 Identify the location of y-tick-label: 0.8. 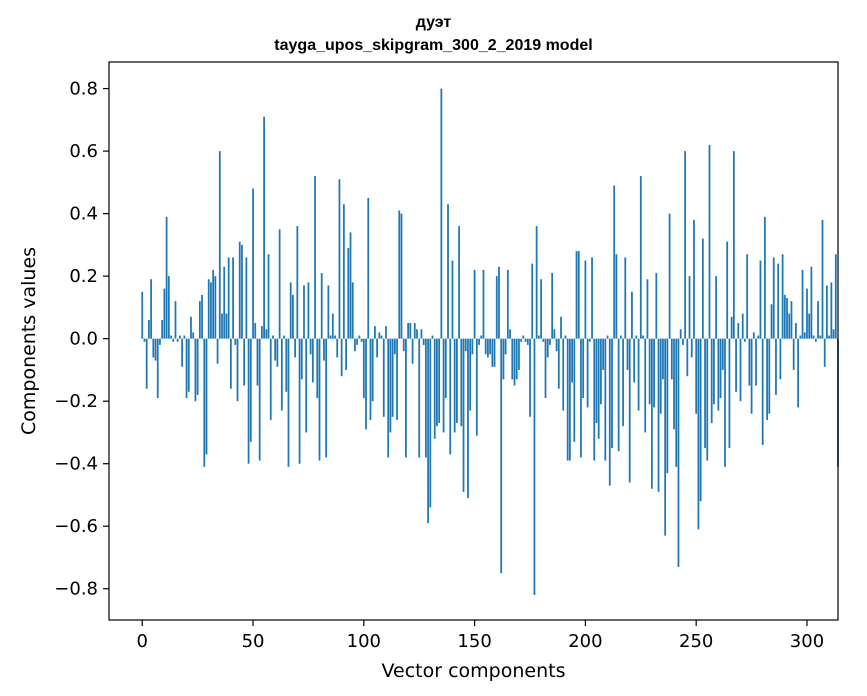
(83, 89).